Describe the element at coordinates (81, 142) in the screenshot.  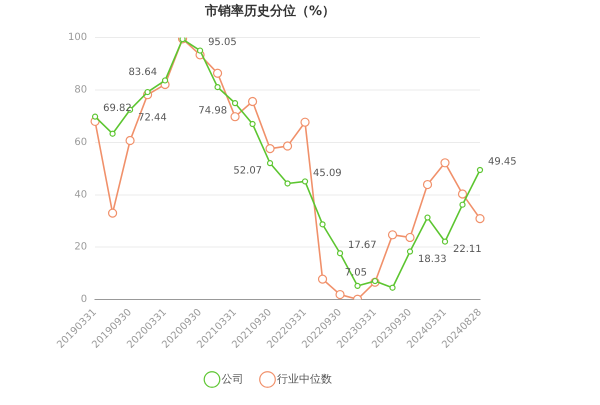
I see `y-tick-label: 60` at that location.